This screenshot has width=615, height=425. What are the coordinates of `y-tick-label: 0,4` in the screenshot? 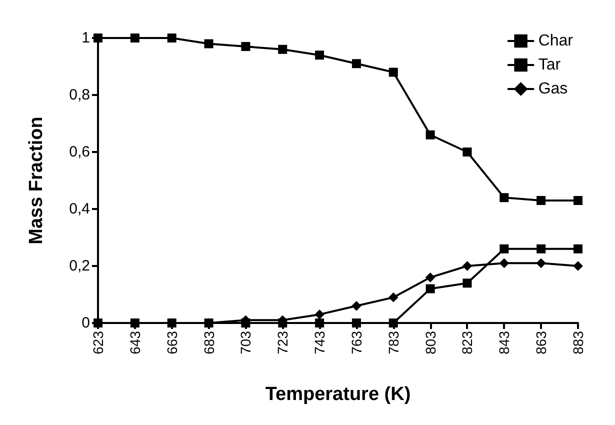 It's located at (79, 209).